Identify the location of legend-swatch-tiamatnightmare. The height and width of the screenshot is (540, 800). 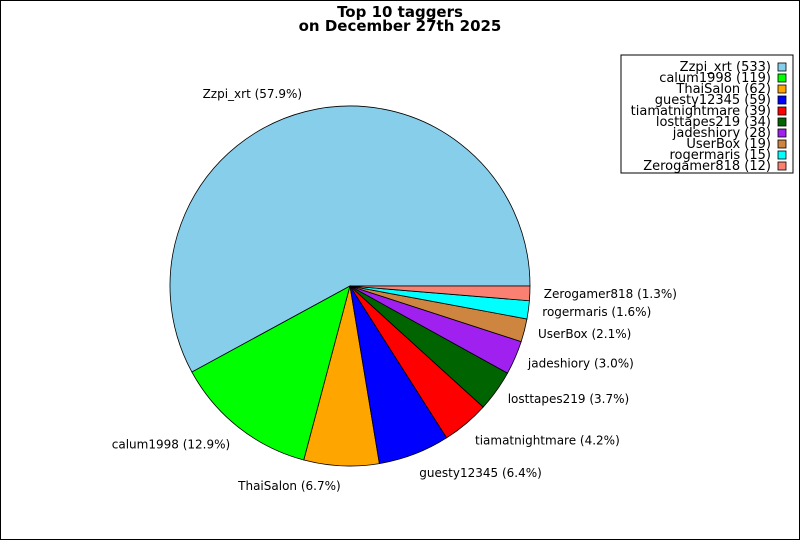
(782, 111).